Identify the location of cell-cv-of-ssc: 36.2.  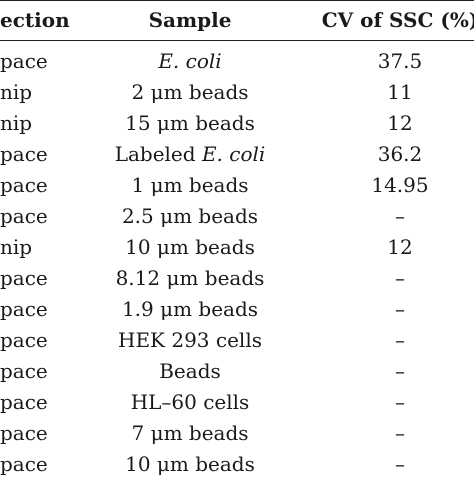
(400, 154).